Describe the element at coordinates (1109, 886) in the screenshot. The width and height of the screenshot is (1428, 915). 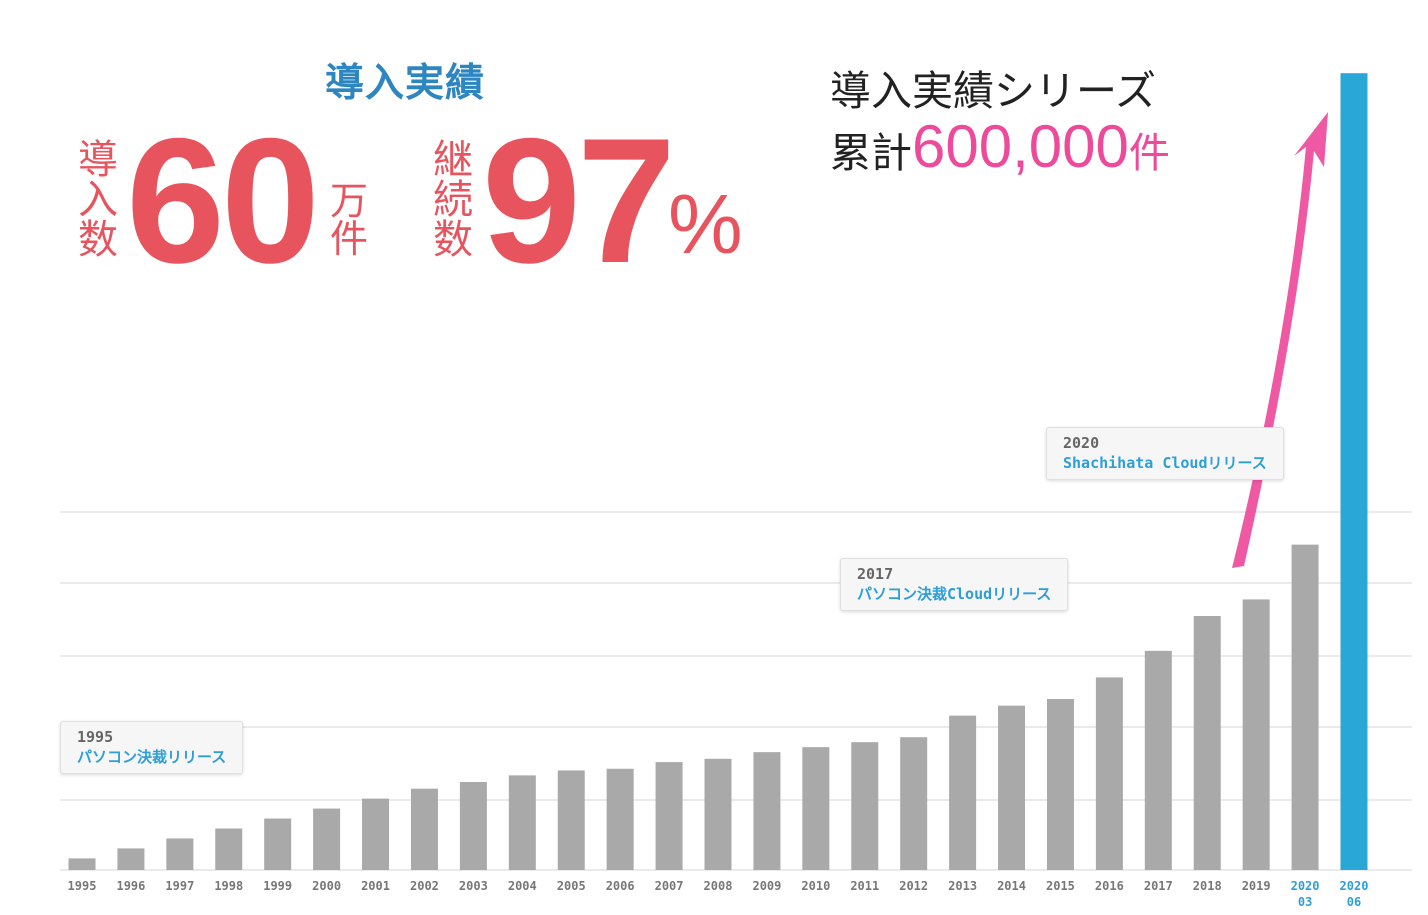
I see `x-tick-label: 2016` at that location.